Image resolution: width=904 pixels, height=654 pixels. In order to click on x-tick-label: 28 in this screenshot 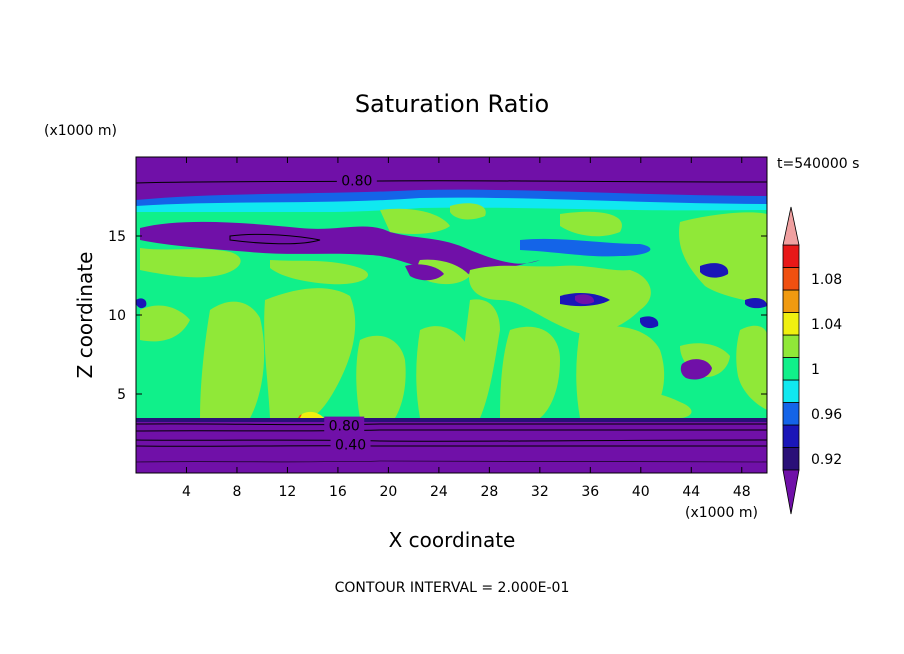, I will do `click(489, 492)`.